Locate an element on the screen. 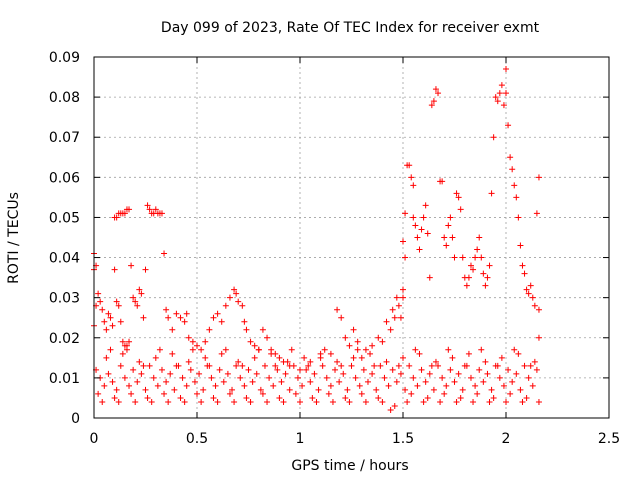 This screenshot has height=480, width=640. x-tick-label: 0 is located at coordinates (94, 439).